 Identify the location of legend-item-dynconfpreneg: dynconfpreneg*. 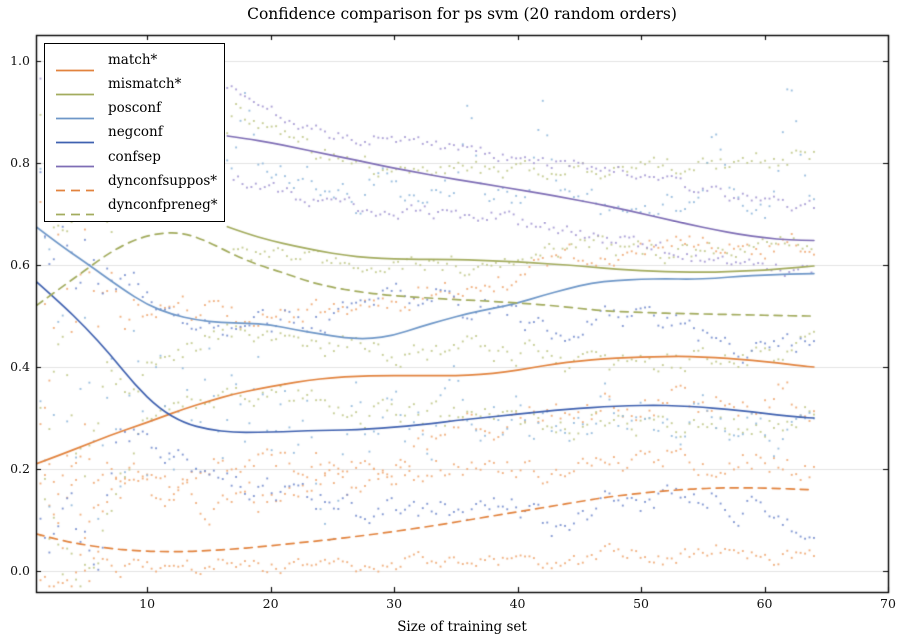
(137, 206).